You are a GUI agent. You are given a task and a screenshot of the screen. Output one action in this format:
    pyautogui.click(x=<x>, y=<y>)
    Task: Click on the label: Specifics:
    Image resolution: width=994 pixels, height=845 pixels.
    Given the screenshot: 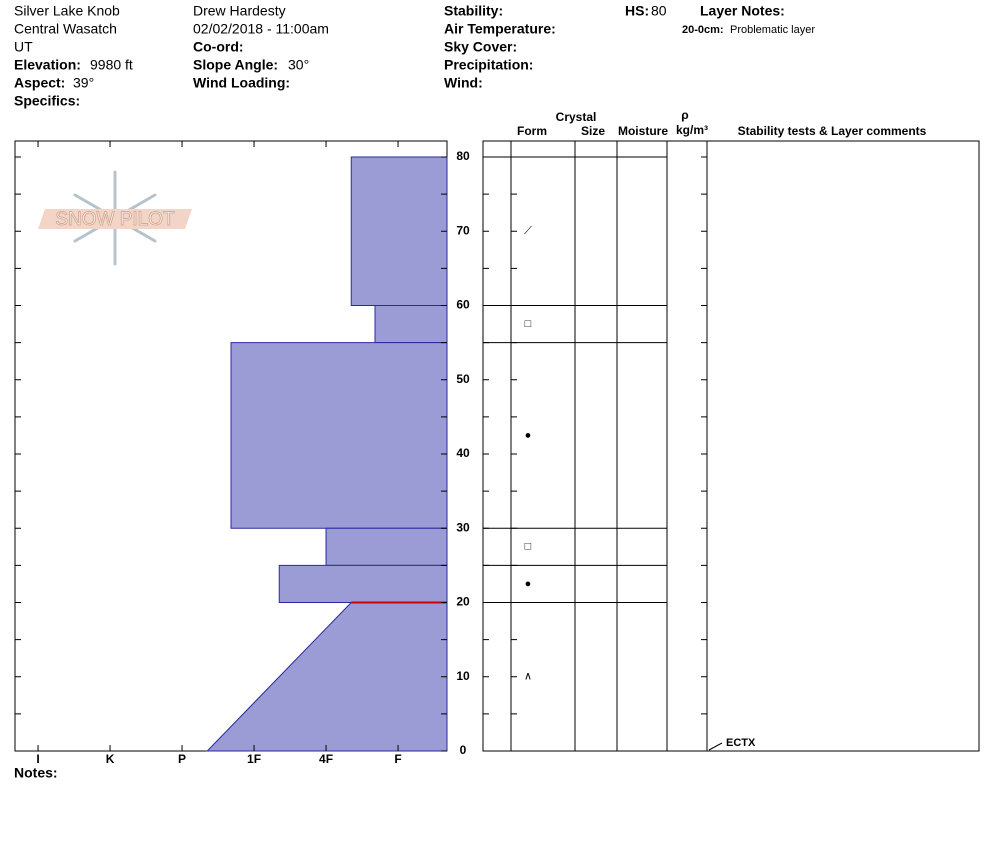 What is the action you would take?
    pyautogui.click(x=47, y=101)
    